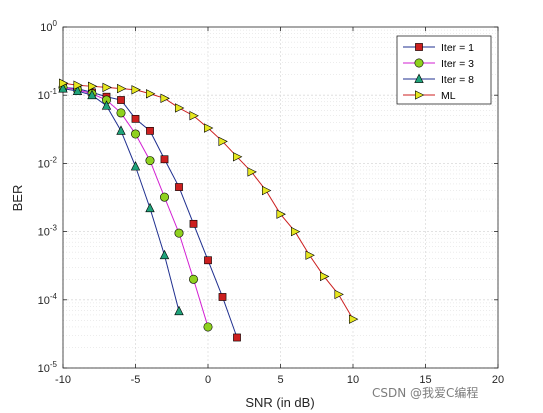  Describe the element at coordinates (448, 96) in the screenshot. I see `legend-label: ML` at that location.